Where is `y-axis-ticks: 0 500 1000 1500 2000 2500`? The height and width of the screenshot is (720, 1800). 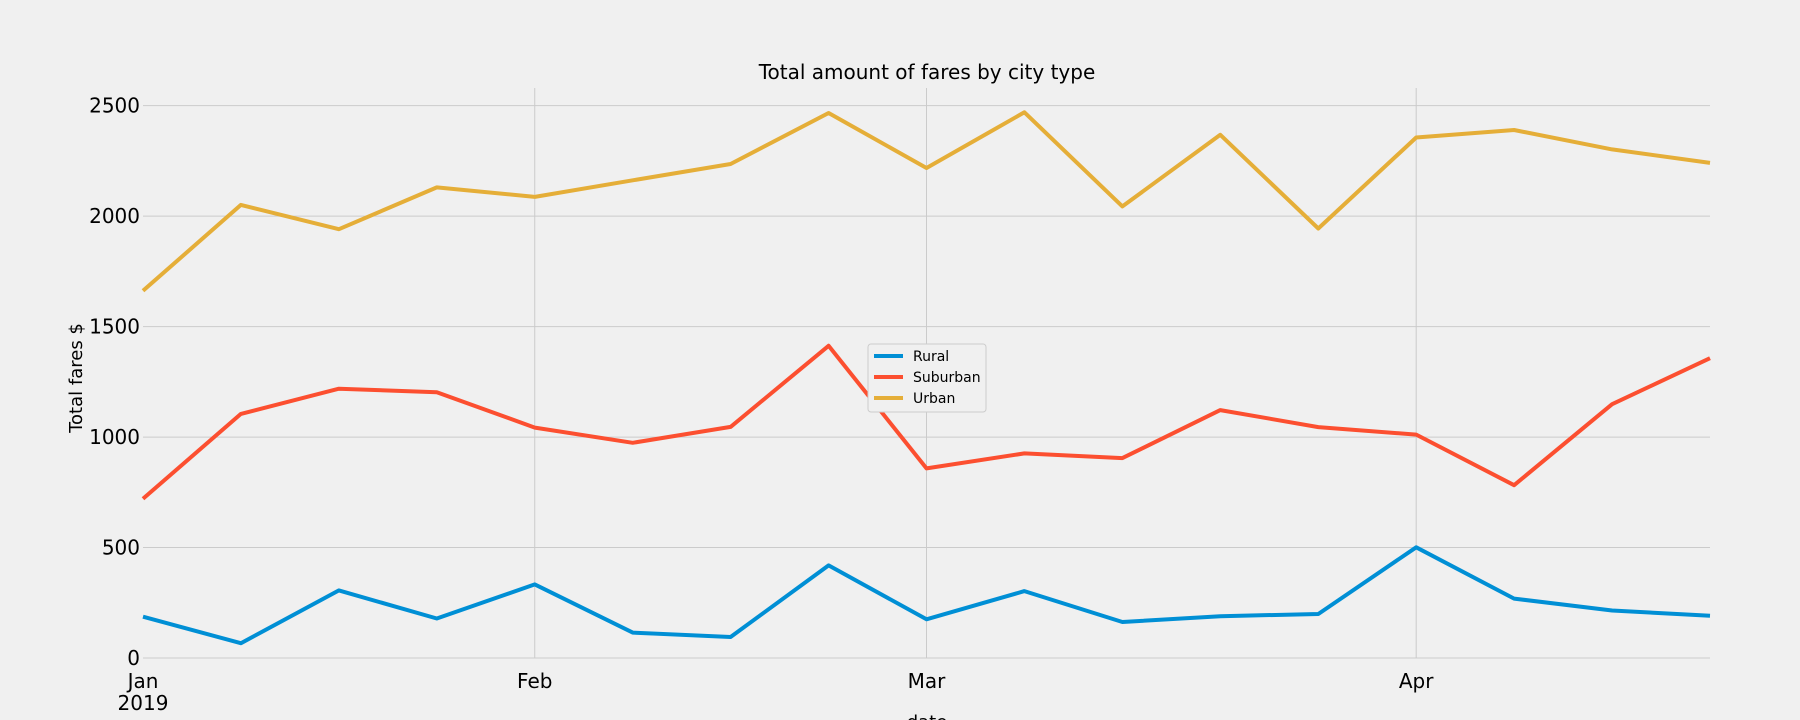
y-axis-ticks: 0 500 1000 1500 2000 2500 is located at coordinates (114, 382).